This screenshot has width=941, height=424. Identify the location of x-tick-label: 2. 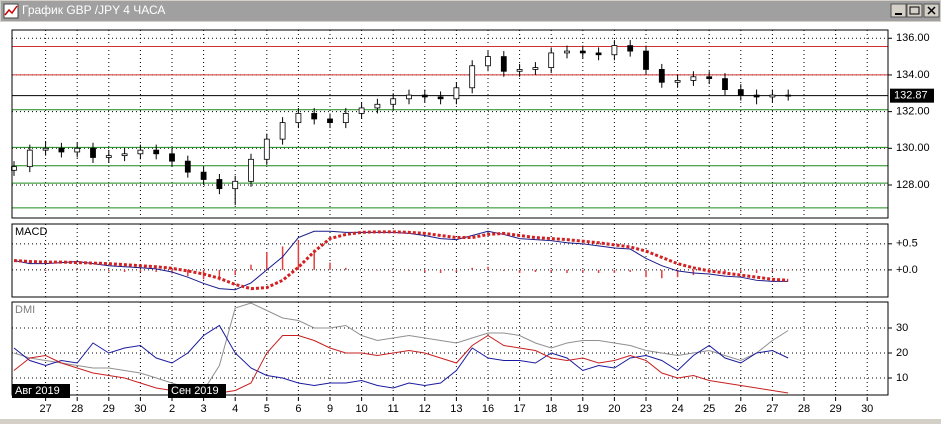
(172, 409).